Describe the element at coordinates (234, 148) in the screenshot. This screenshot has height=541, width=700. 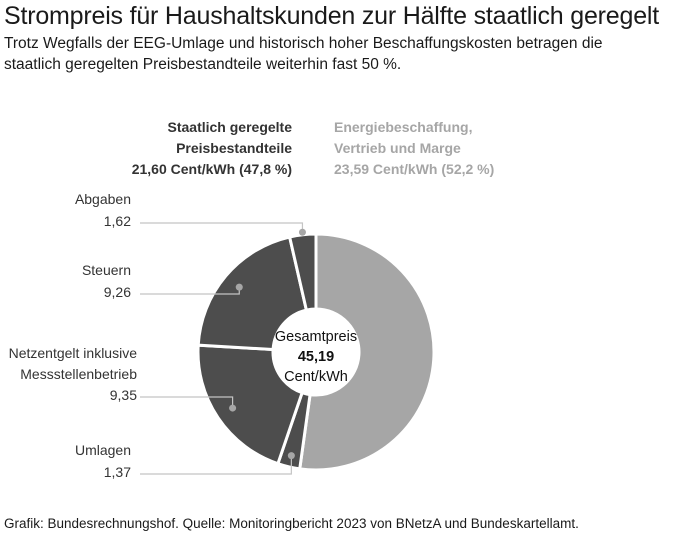
I see `group-state-line: Preisbestandteile` at that location.